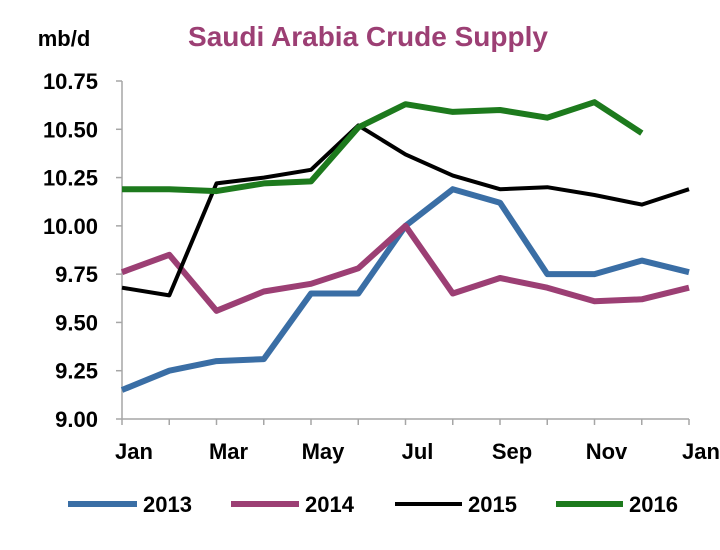  I want to click on y-tick-label: 9.00, so click(76, 419).